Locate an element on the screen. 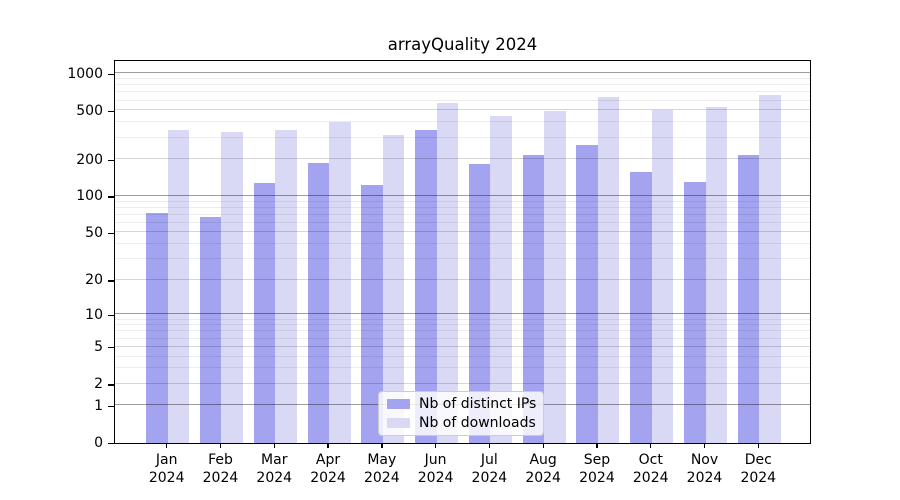 This screenshot has width=900, height=500. bar-downloads-apr is located at coordinates (340, 282).